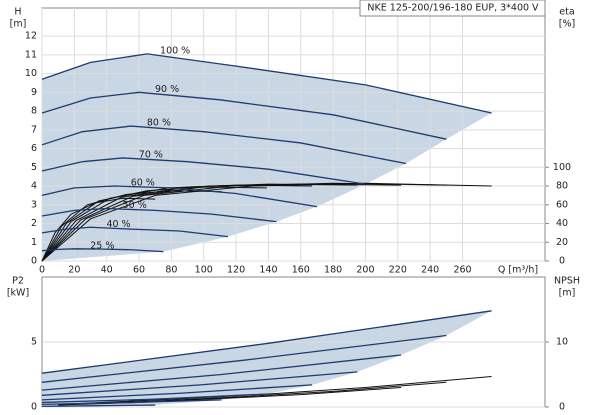 This screenshot has width=593, height=415. Describe the element at coordinates (175, 50) in the screenshot. I see `curve-label: 100 %` at that location.